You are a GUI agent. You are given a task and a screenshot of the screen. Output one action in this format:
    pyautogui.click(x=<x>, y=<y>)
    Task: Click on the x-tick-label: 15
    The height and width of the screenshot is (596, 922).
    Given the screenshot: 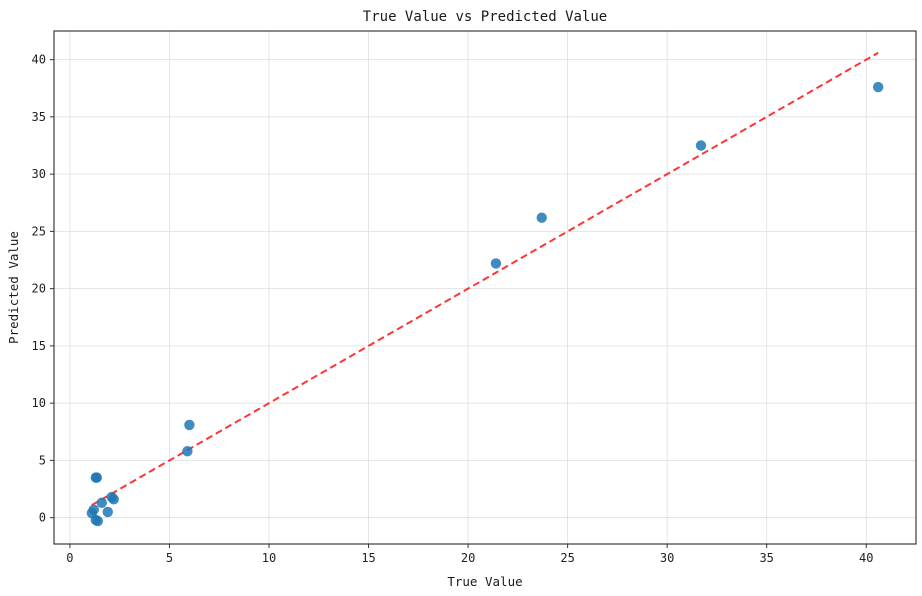 What is the action you would take?
    pyautogui.click(x=368, y=558)
    